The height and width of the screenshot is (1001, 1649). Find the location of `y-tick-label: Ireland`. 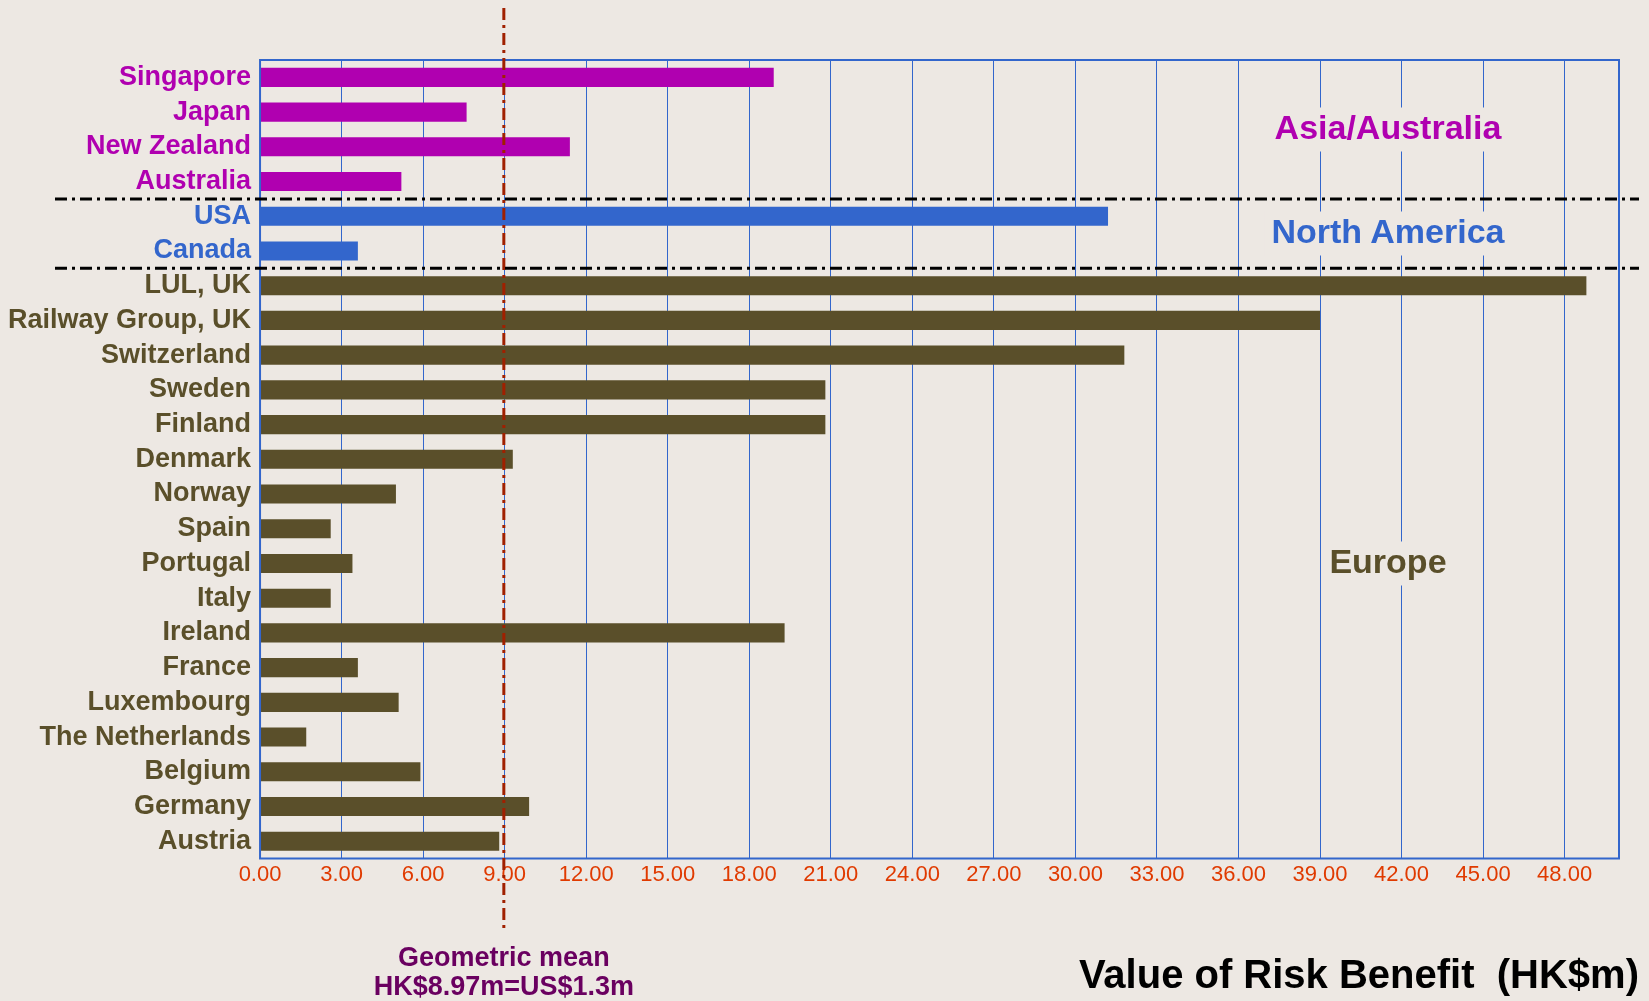

y-tick-label: Ireland is located at coordinates (207, 631).